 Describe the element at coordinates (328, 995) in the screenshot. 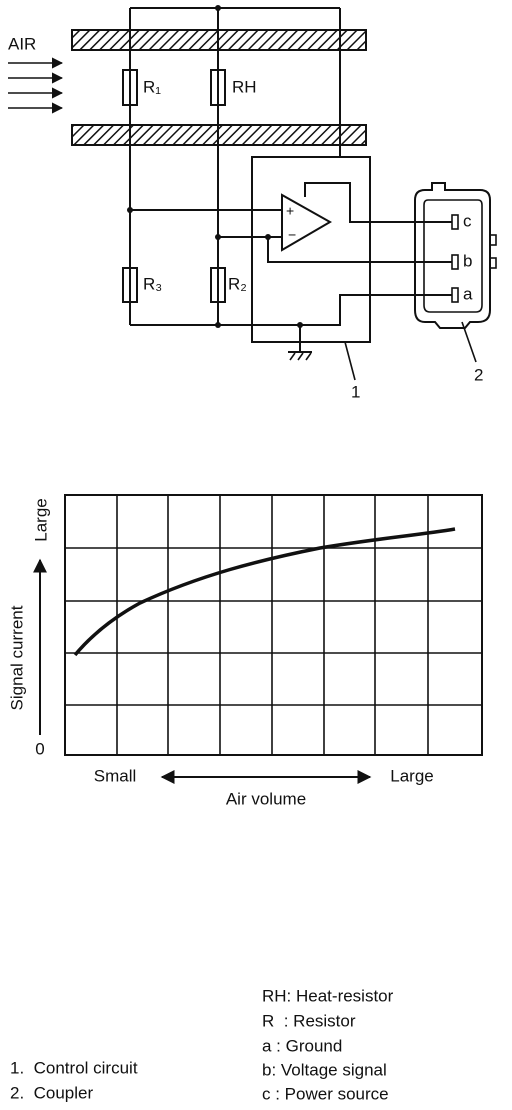

I see `legend-item: RH: Heat-resistor` at that location.